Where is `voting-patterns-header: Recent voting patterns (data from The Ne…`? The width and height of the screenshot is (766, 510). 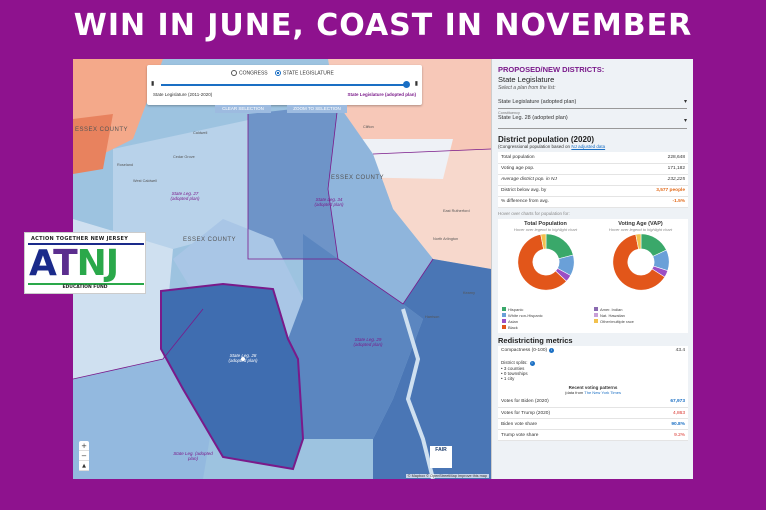
voting-patterns-header: Recent voting patterns (data from The Ne… is located at coordinates (593, 389).